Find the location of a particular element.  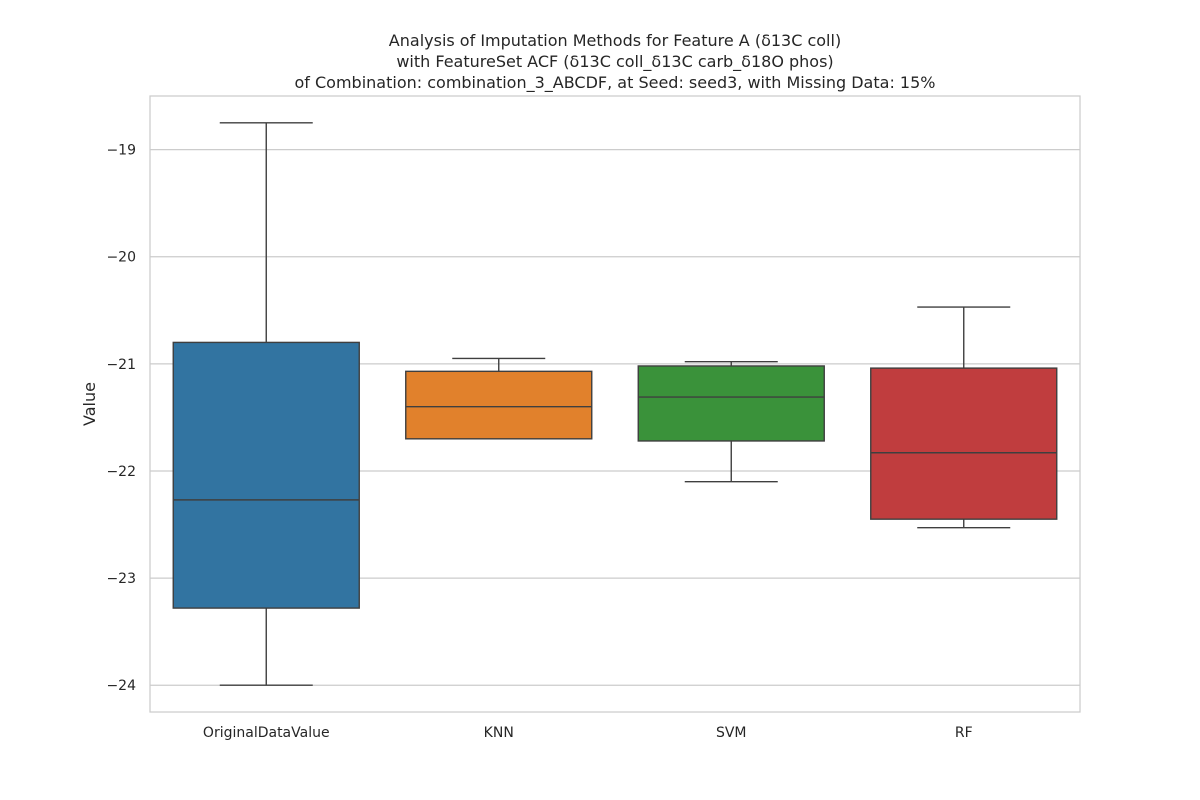

x-tick-label: KNN is located at coordinates (499, 733).